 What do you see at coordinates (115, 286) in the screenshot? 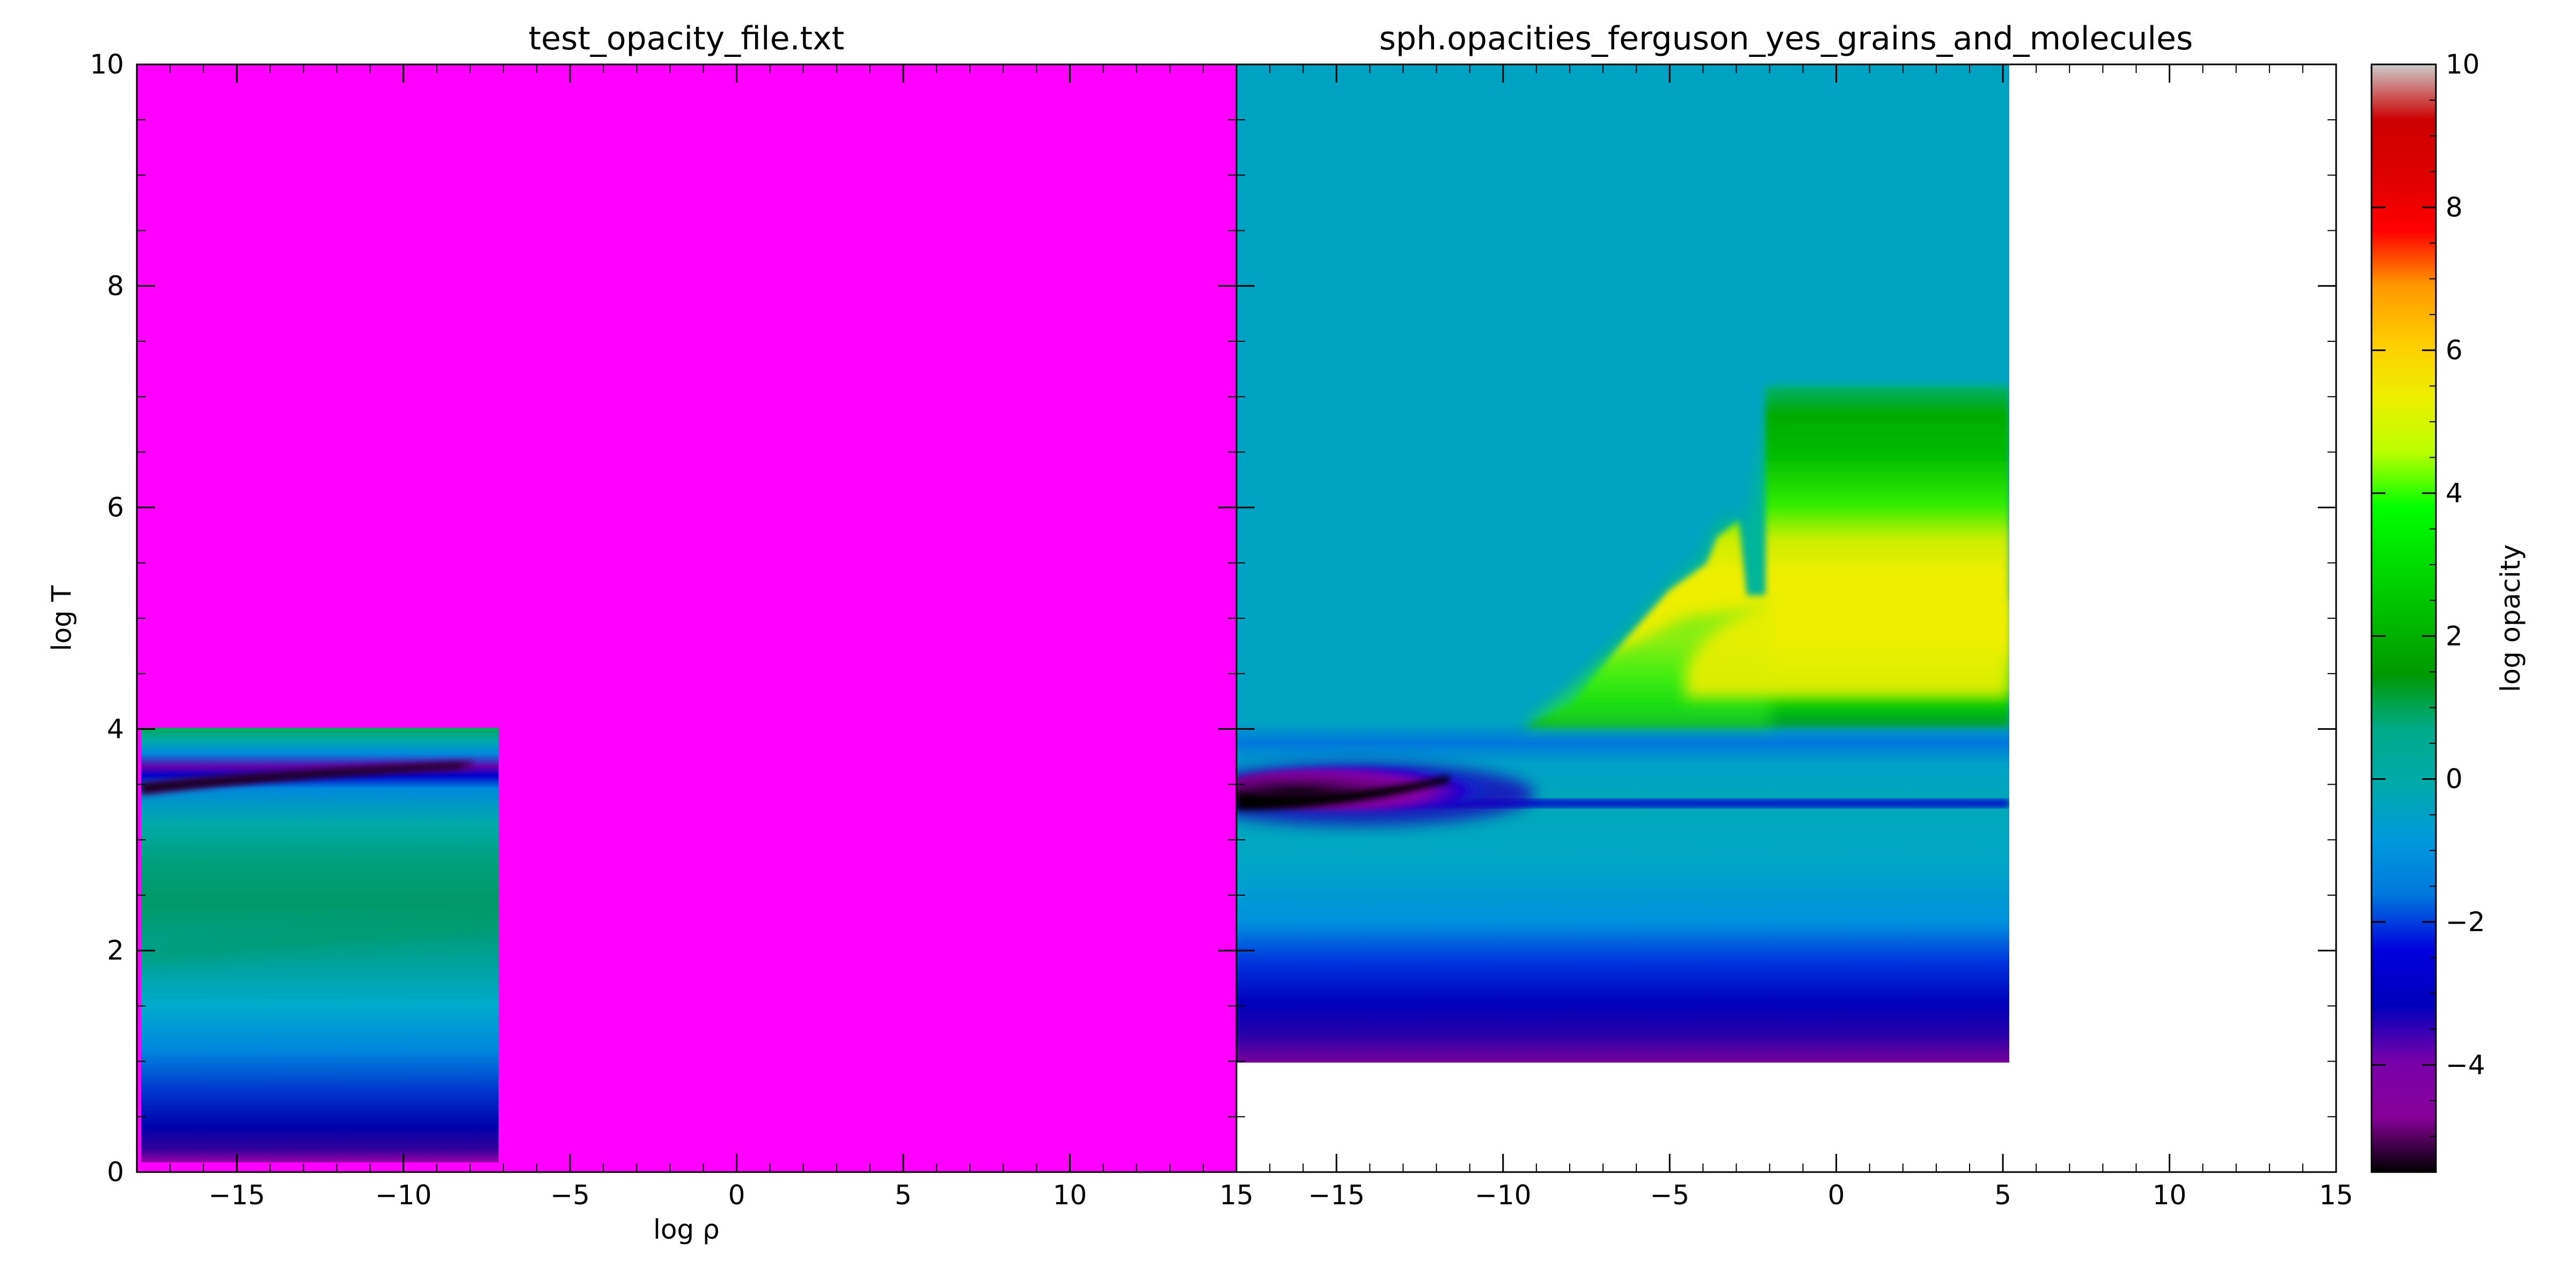
I see `y-tick-label: 8` at bounding box center [115, 286].